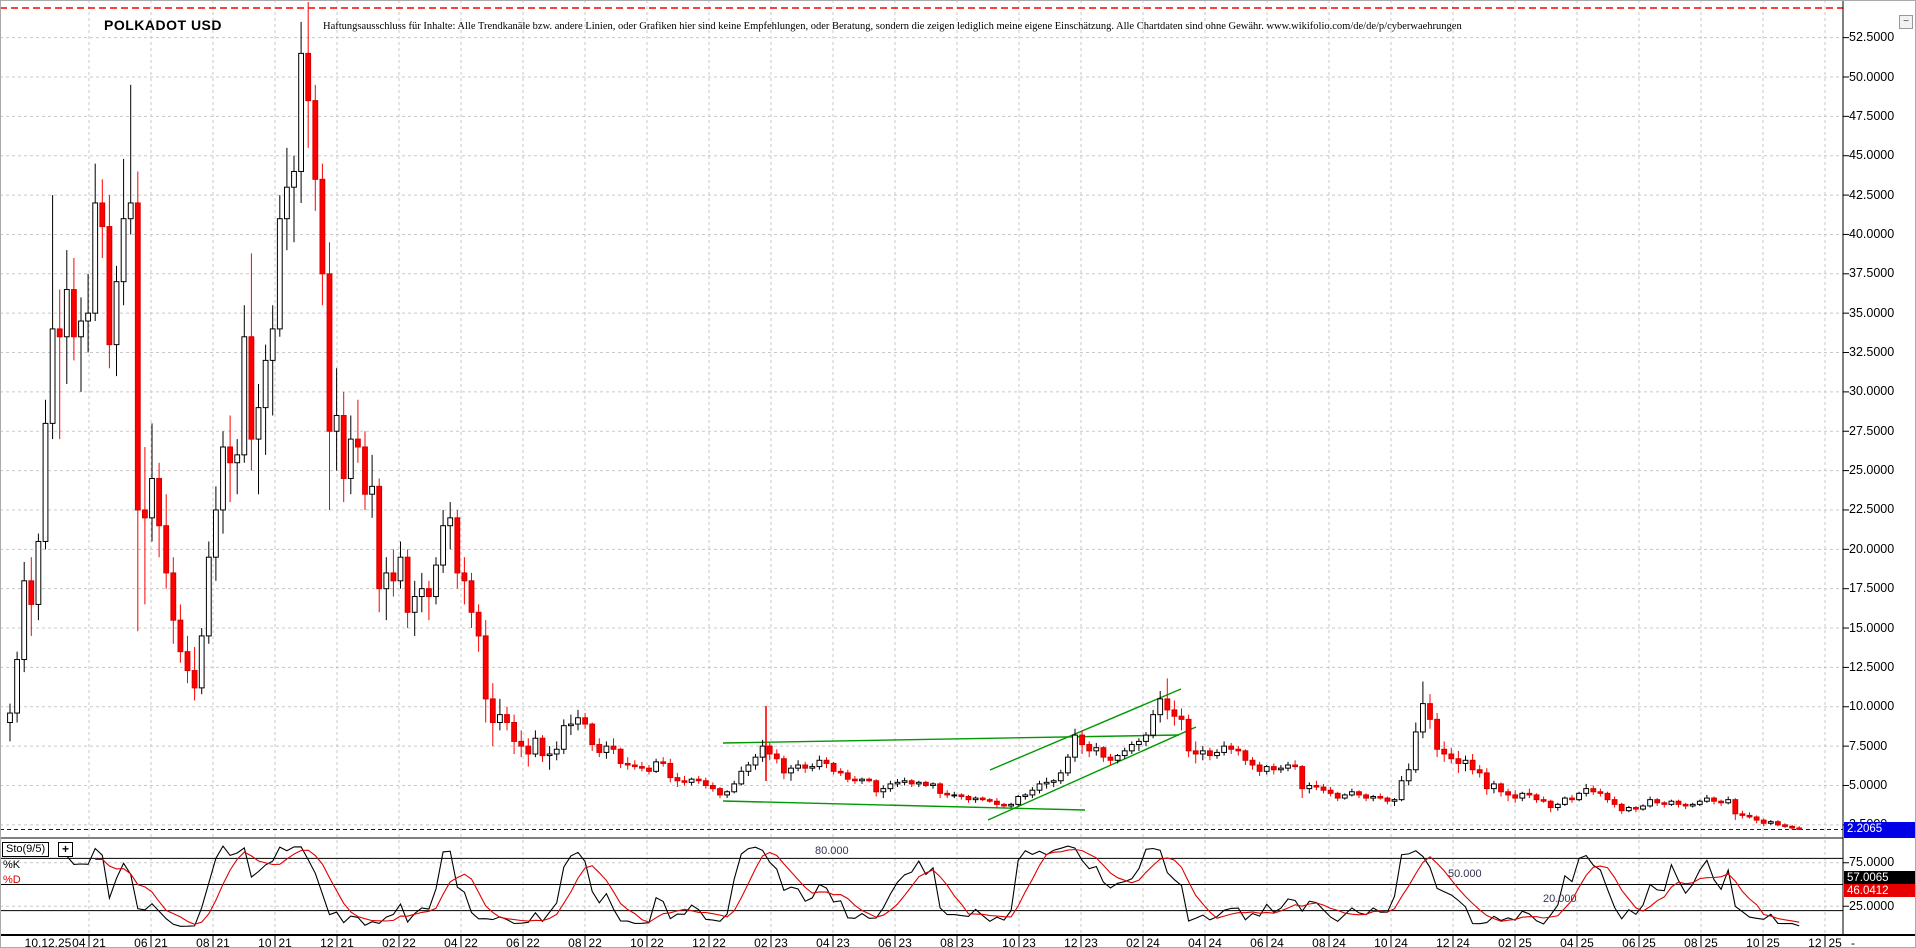 The width and height of the screenshot is (1916, 948). I want to click on trendline-channel-lower, so click(1092, 773).